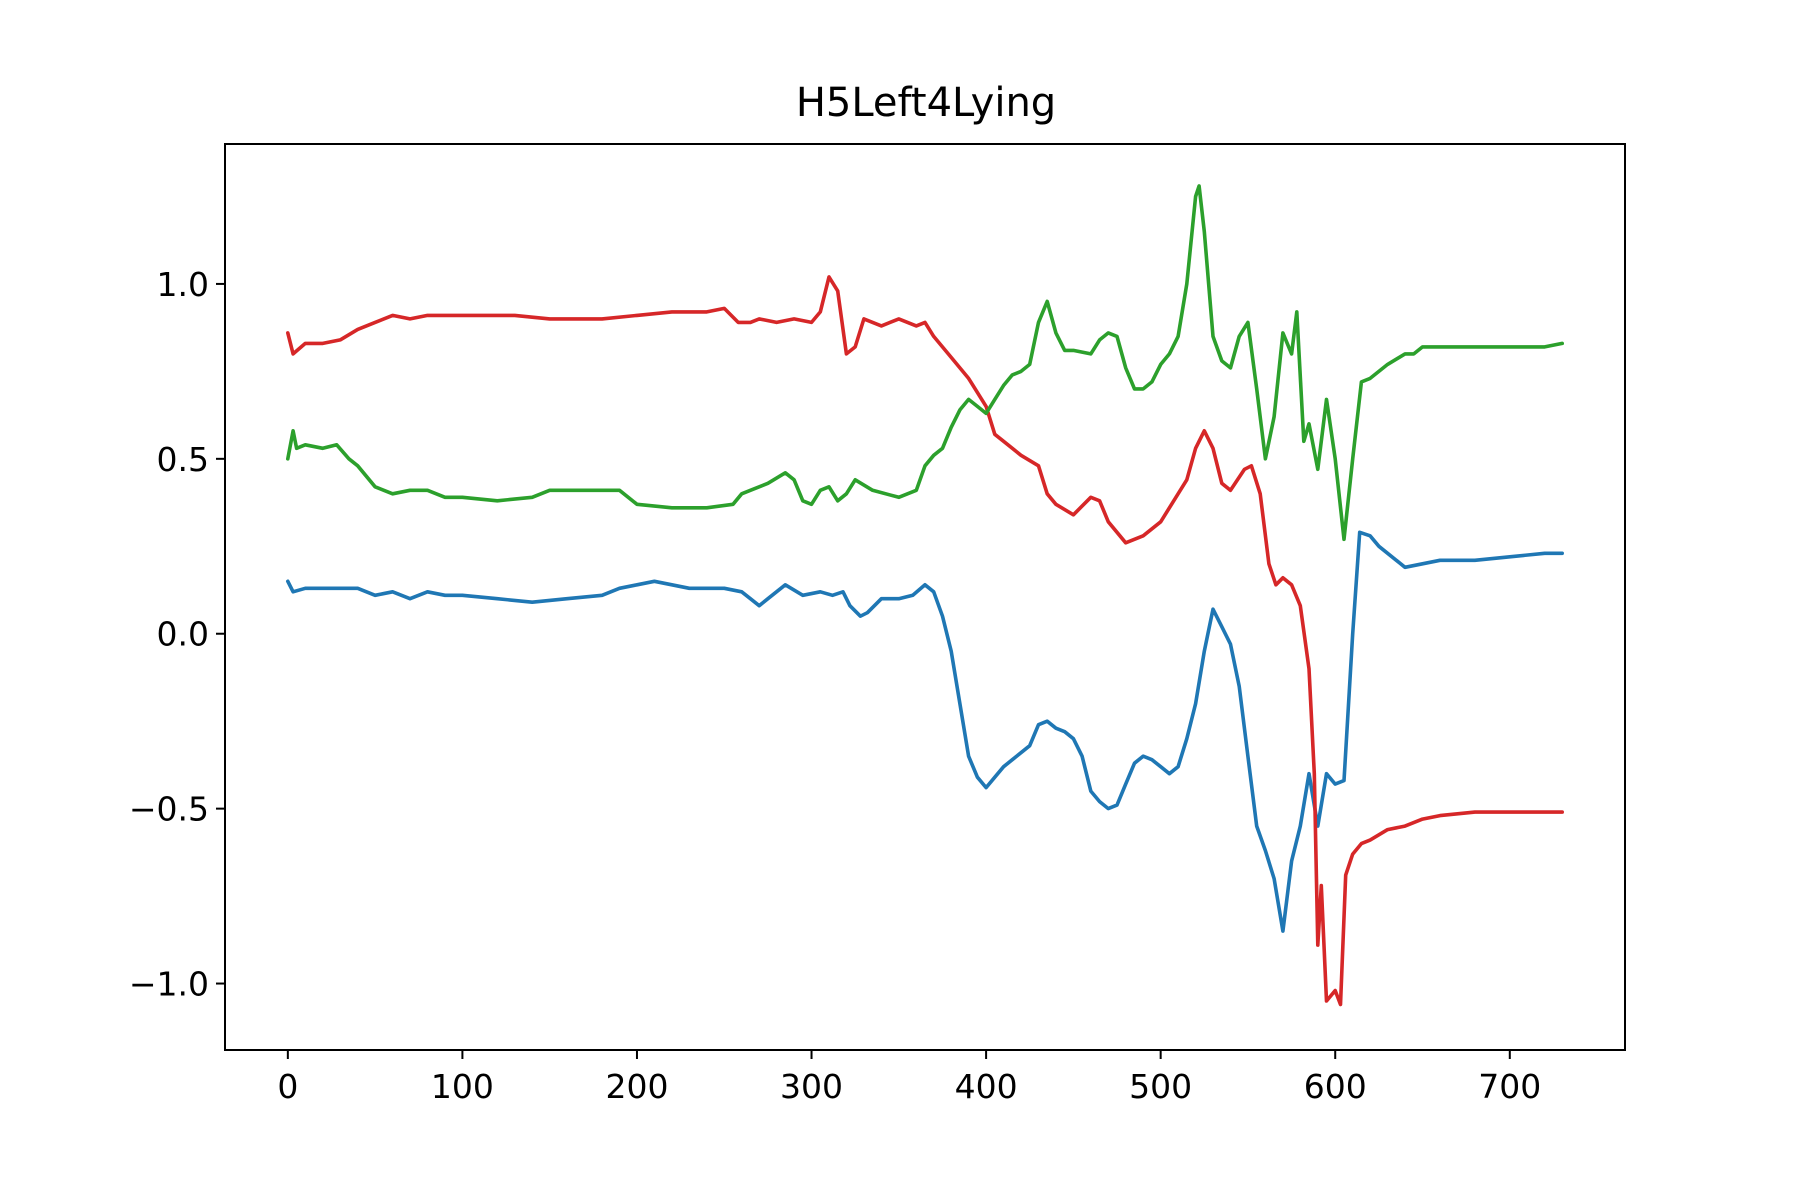 Image resolution: width=1800 pixels, height=1200 pixels. Describe the element at coordinates (183, 284) in the screenshot. I see `y-tick-label: 1.0` at that location.